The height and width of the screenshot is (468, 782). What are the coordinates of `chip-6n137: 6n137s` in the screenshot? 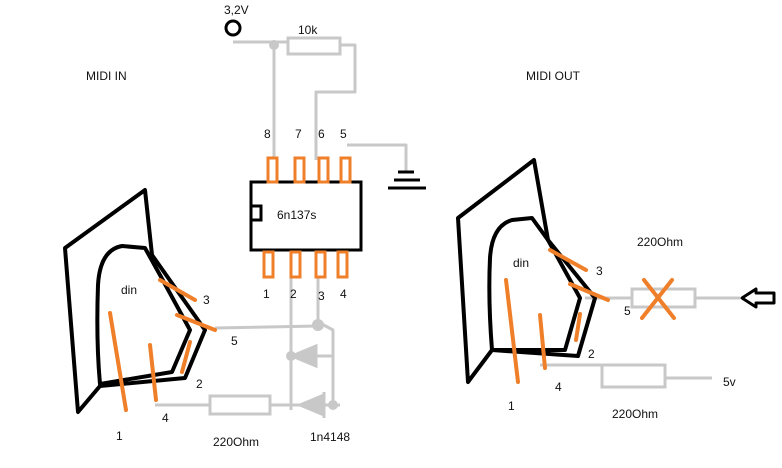 It's located at (306, 216).